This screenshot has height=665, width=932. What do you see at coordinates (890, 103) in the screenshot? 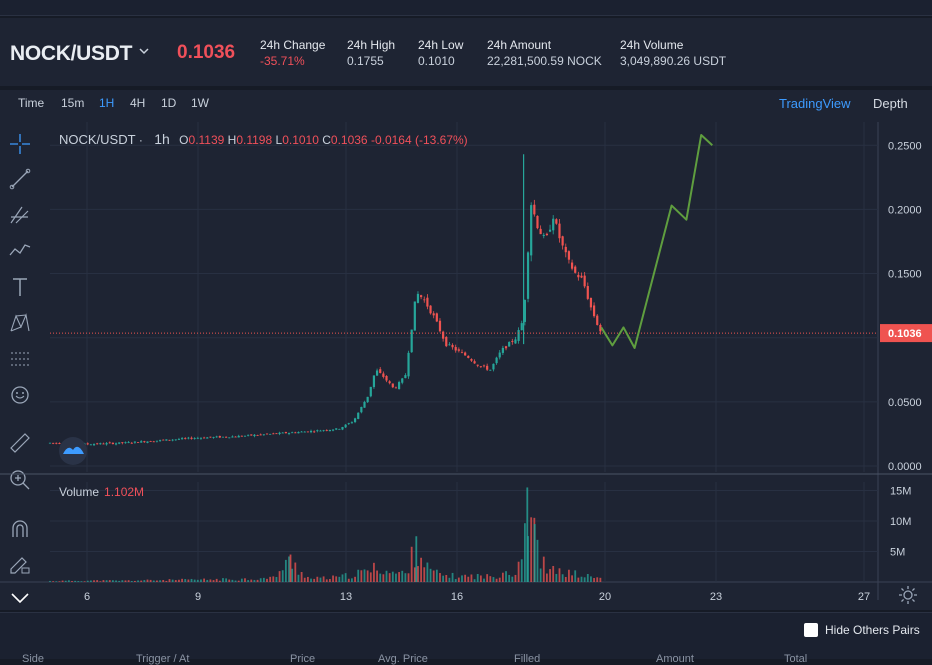
I see `tab-depth: Depth` at bounding box center [890, 103].